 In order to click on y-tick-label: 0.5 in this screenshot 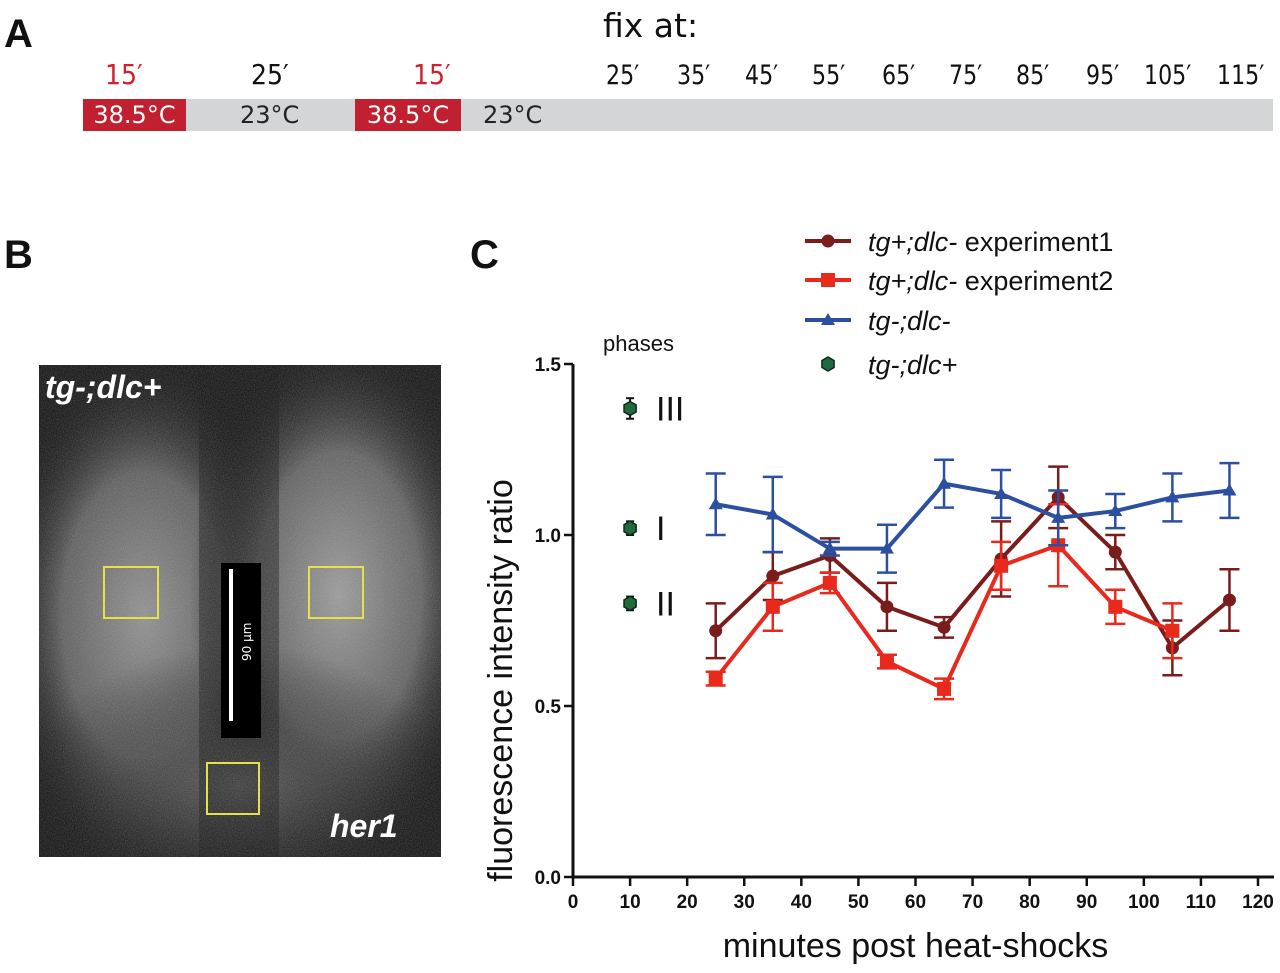, I will do `click(548, 707)`.